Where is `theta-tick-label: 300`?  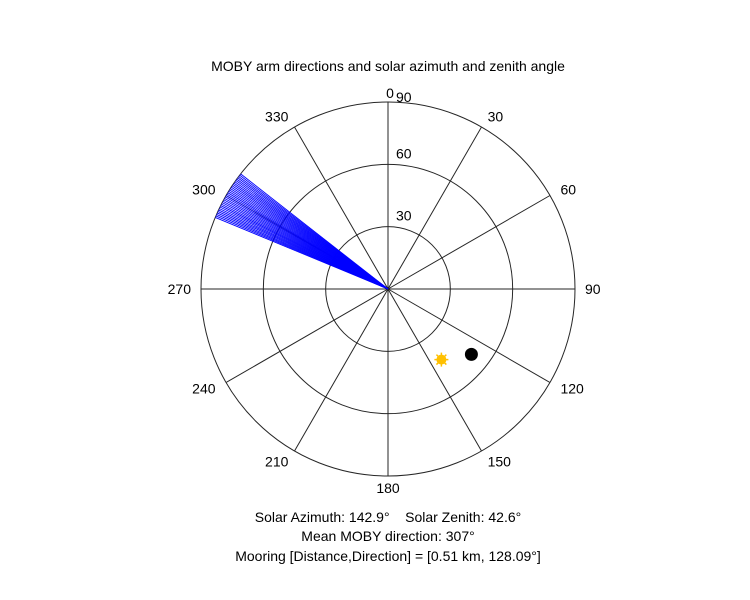 theta-tick-label: 300 is located at coordinates (204, 189).